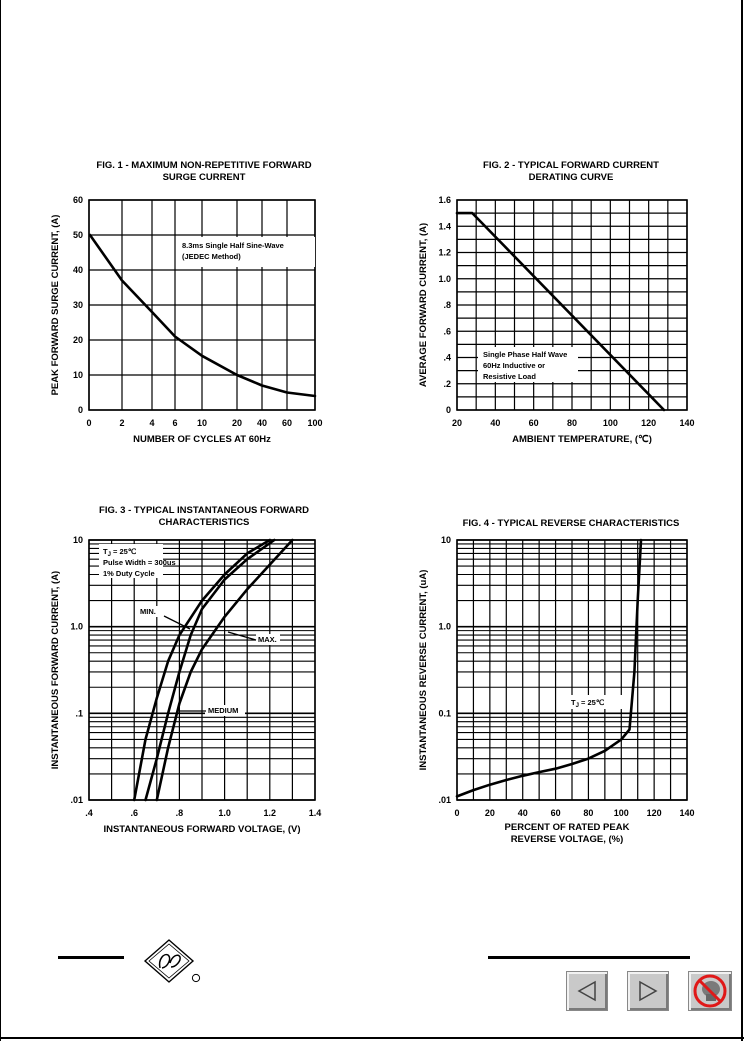 The width and height of the screenshot is (744, 1041). What do you see at coordinates (129, 573) in the screenshot?
I see `condition-duty: 1% Duty Cycle` at bounding box center [129, 573].